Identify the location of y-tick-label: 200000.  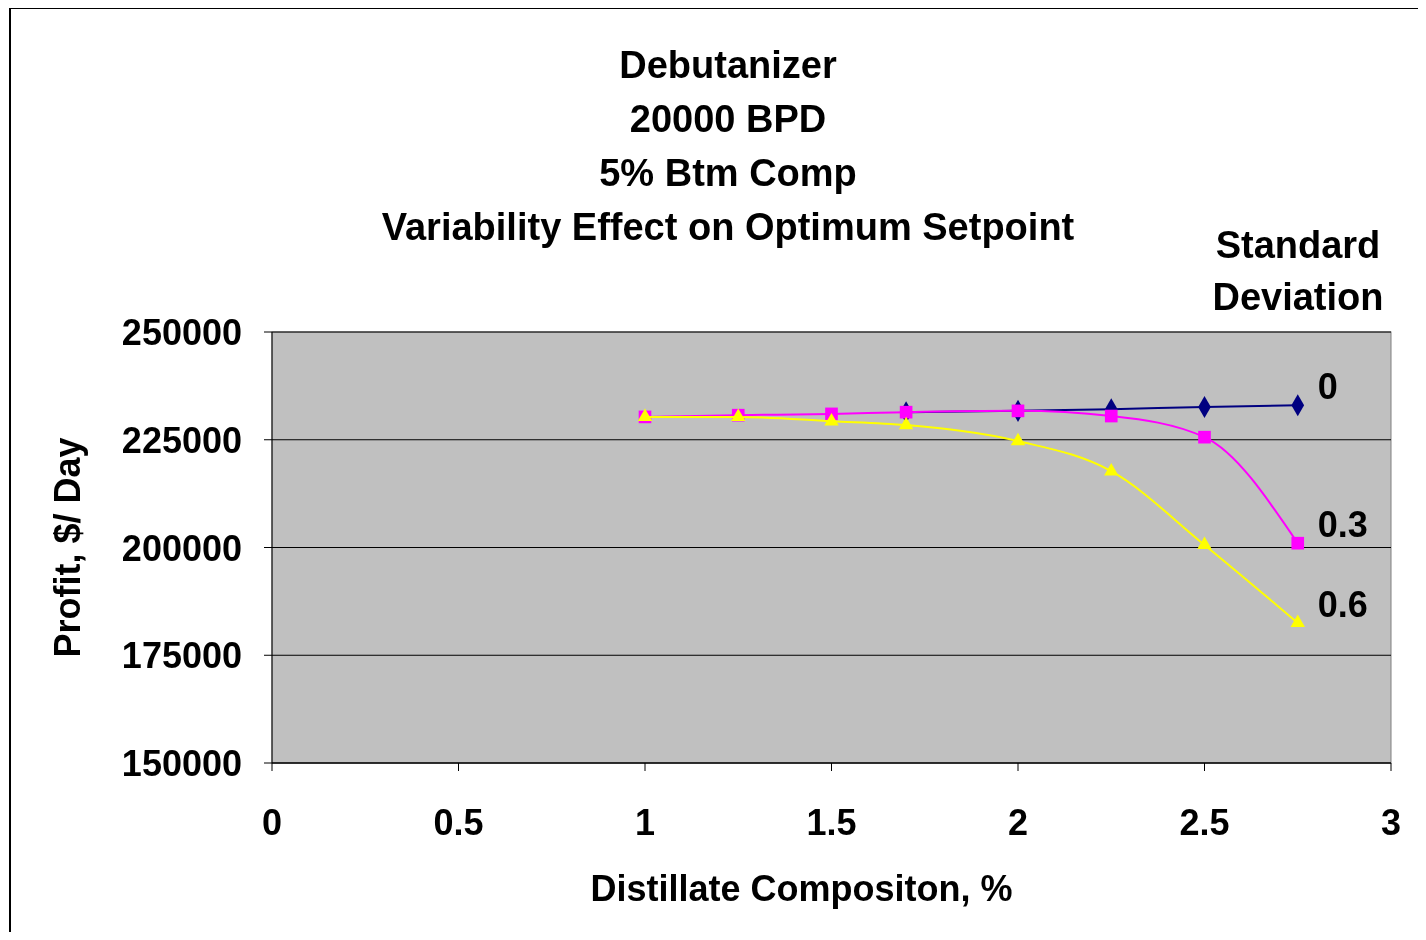
(181, 548).